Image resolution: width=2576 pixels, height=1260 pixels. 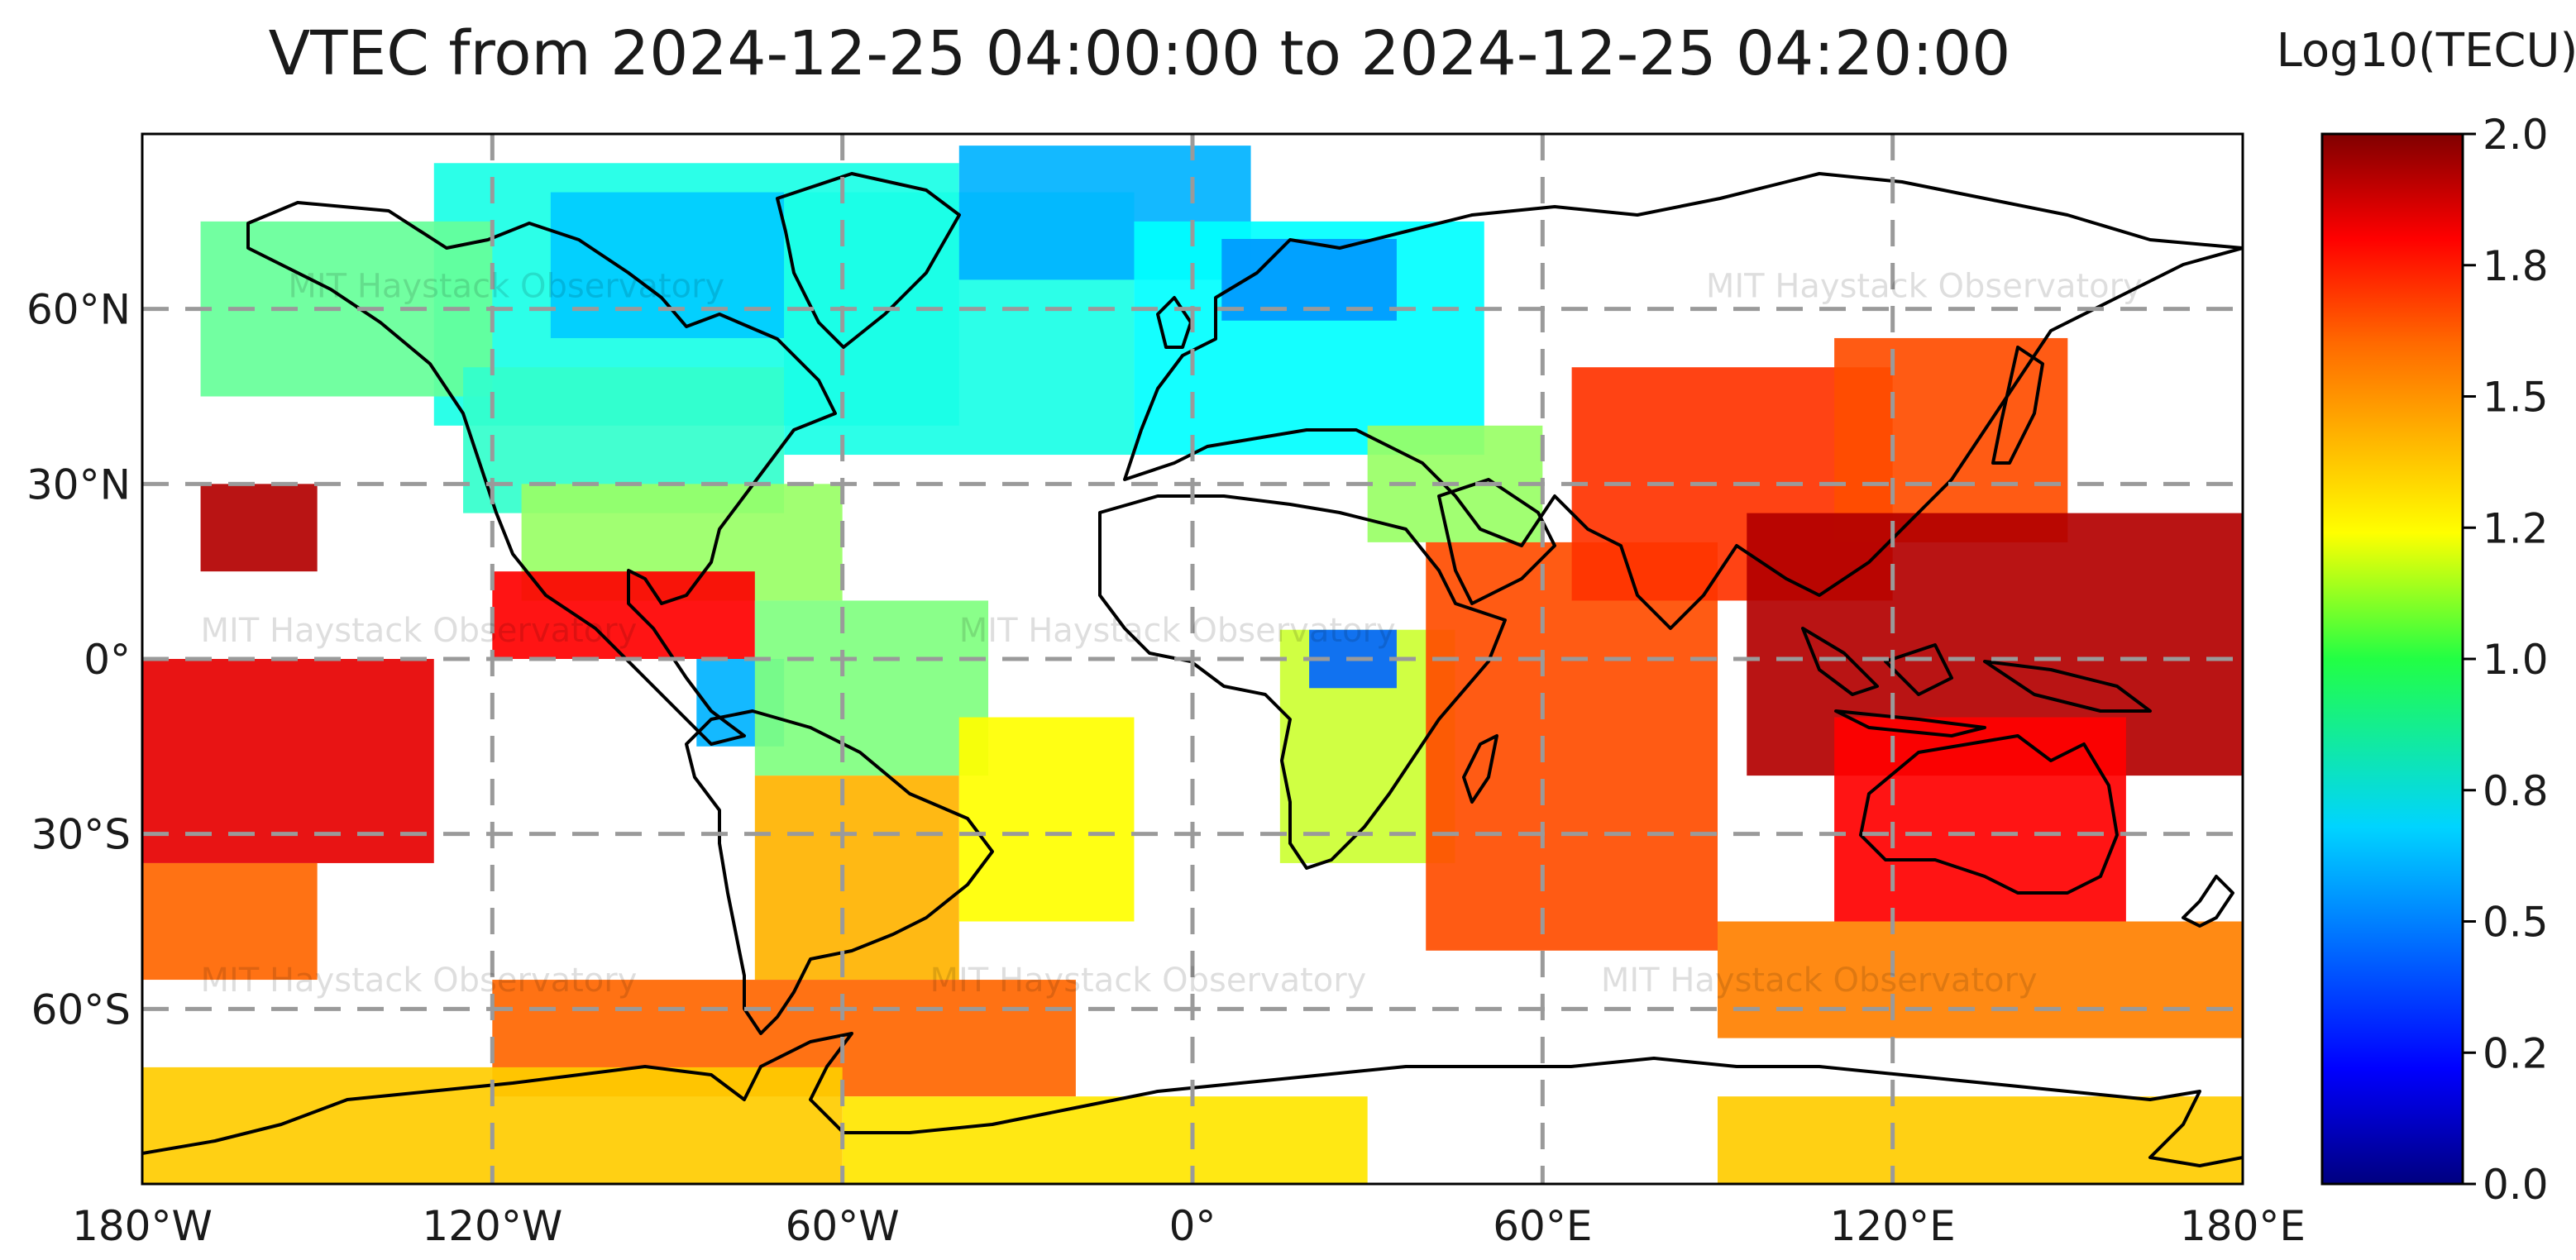 I want to click on longitude-ticks: 180°W 120°W 60°W 0° 60°E 120°E 180°E, so click(x=1189, y=1226).